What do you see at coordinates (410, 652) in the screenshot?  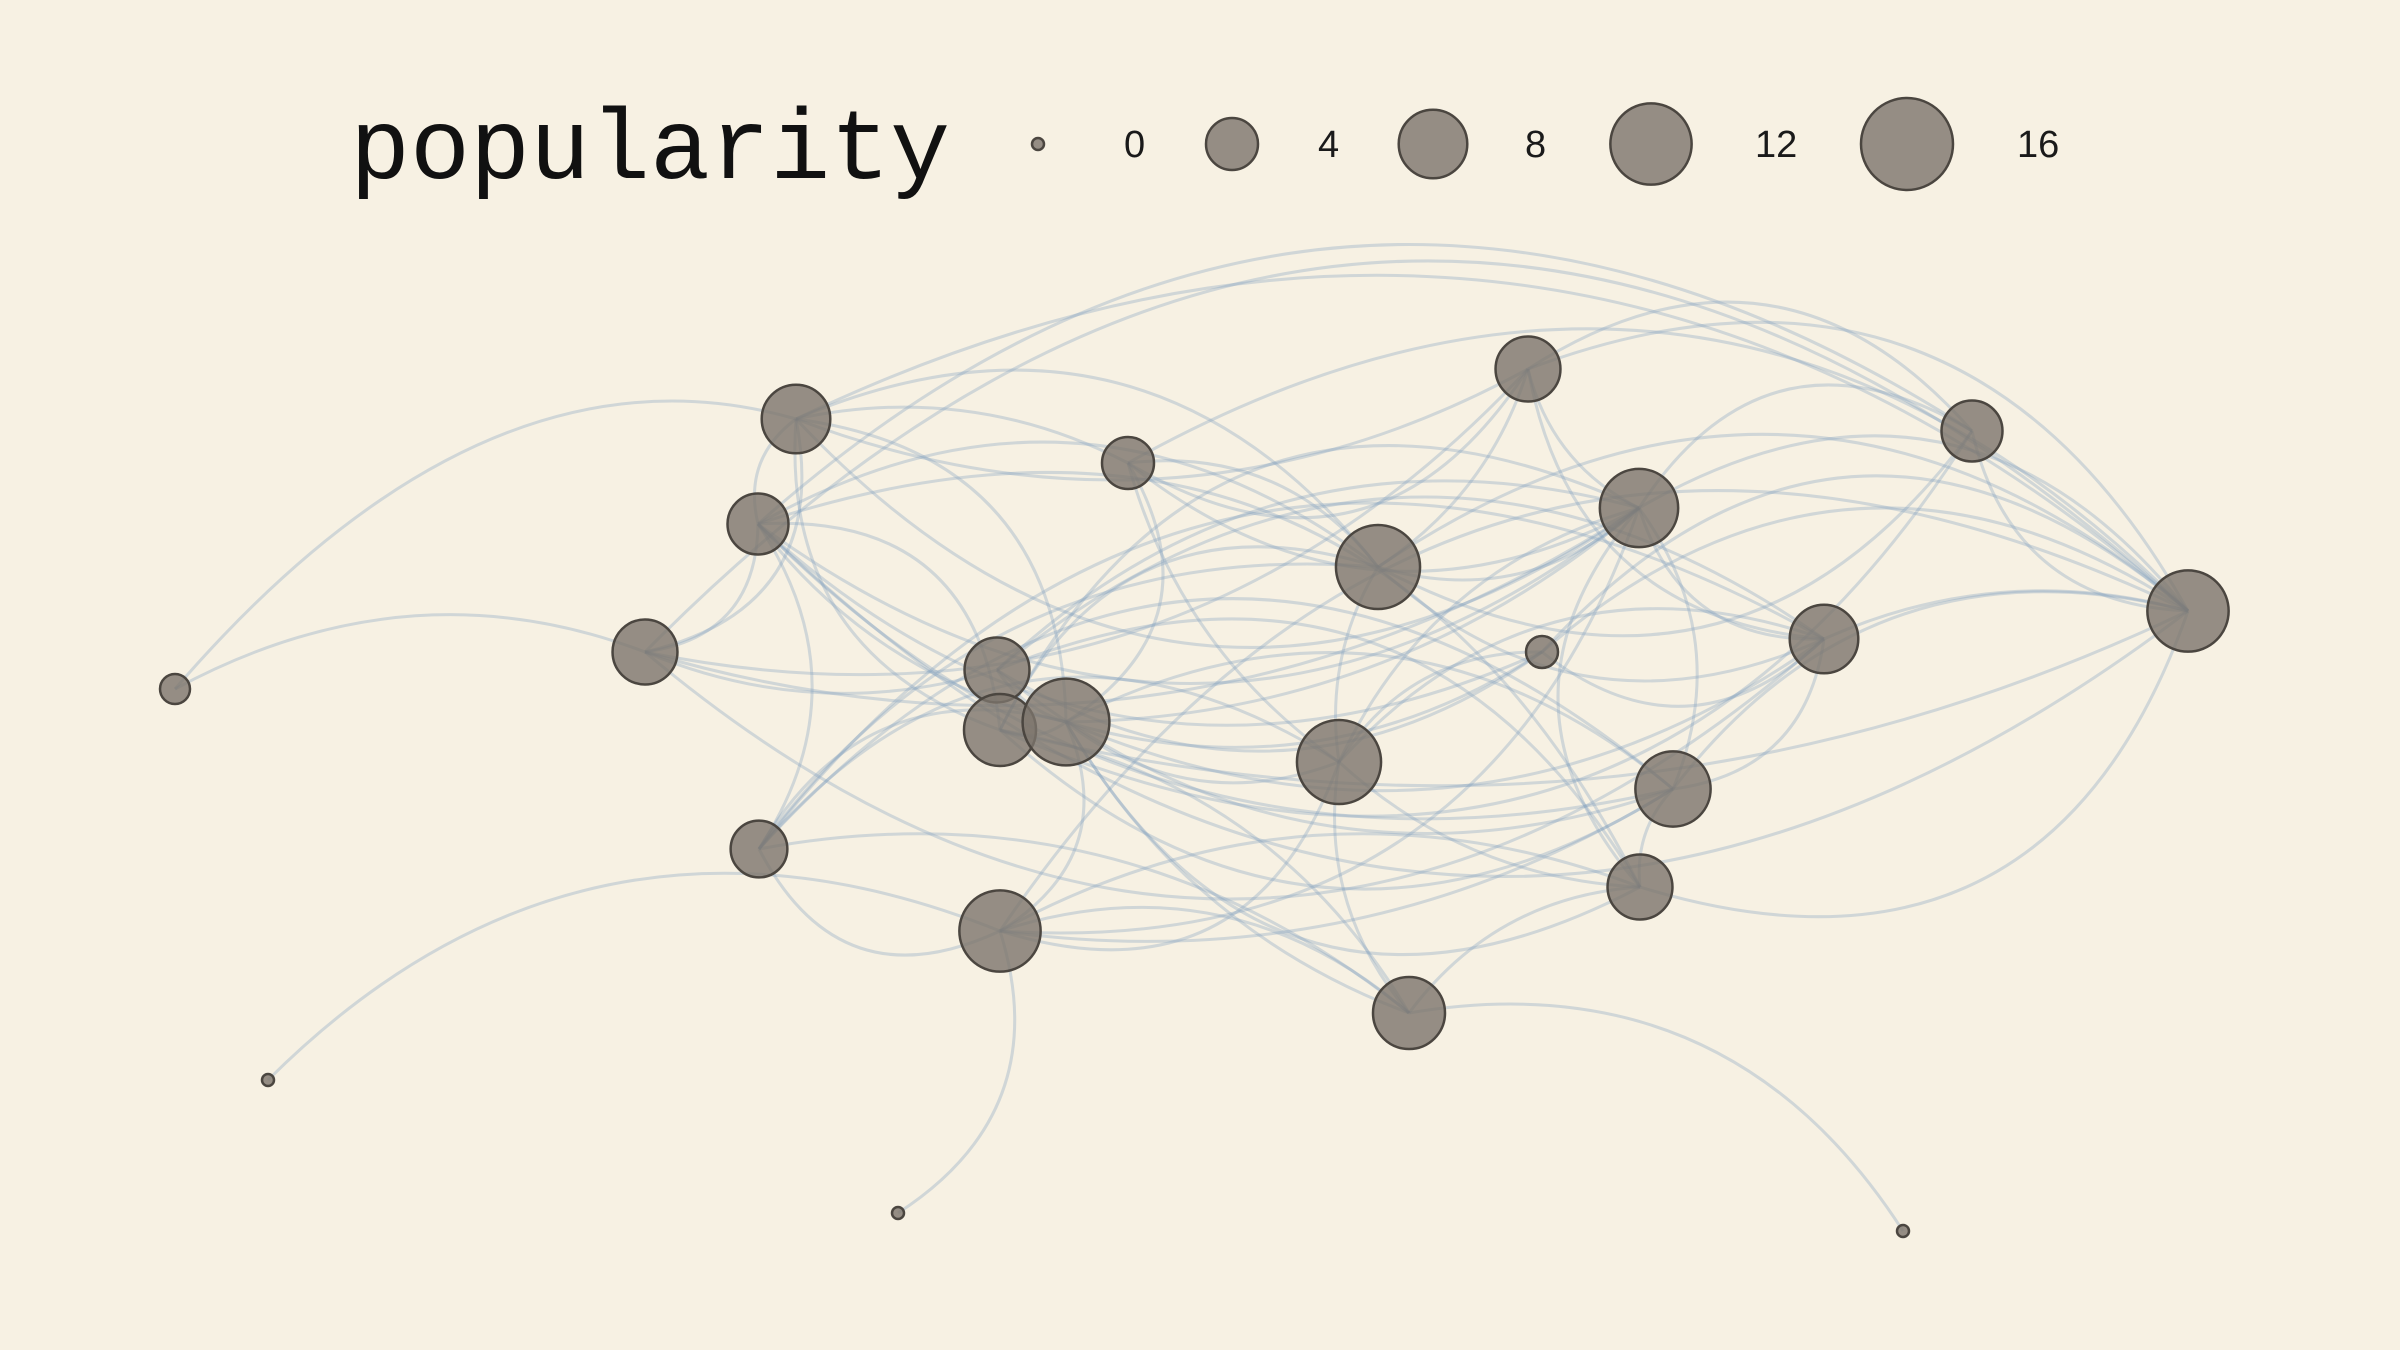 I see `edge-left-n8` at bounding box center [410, 652].